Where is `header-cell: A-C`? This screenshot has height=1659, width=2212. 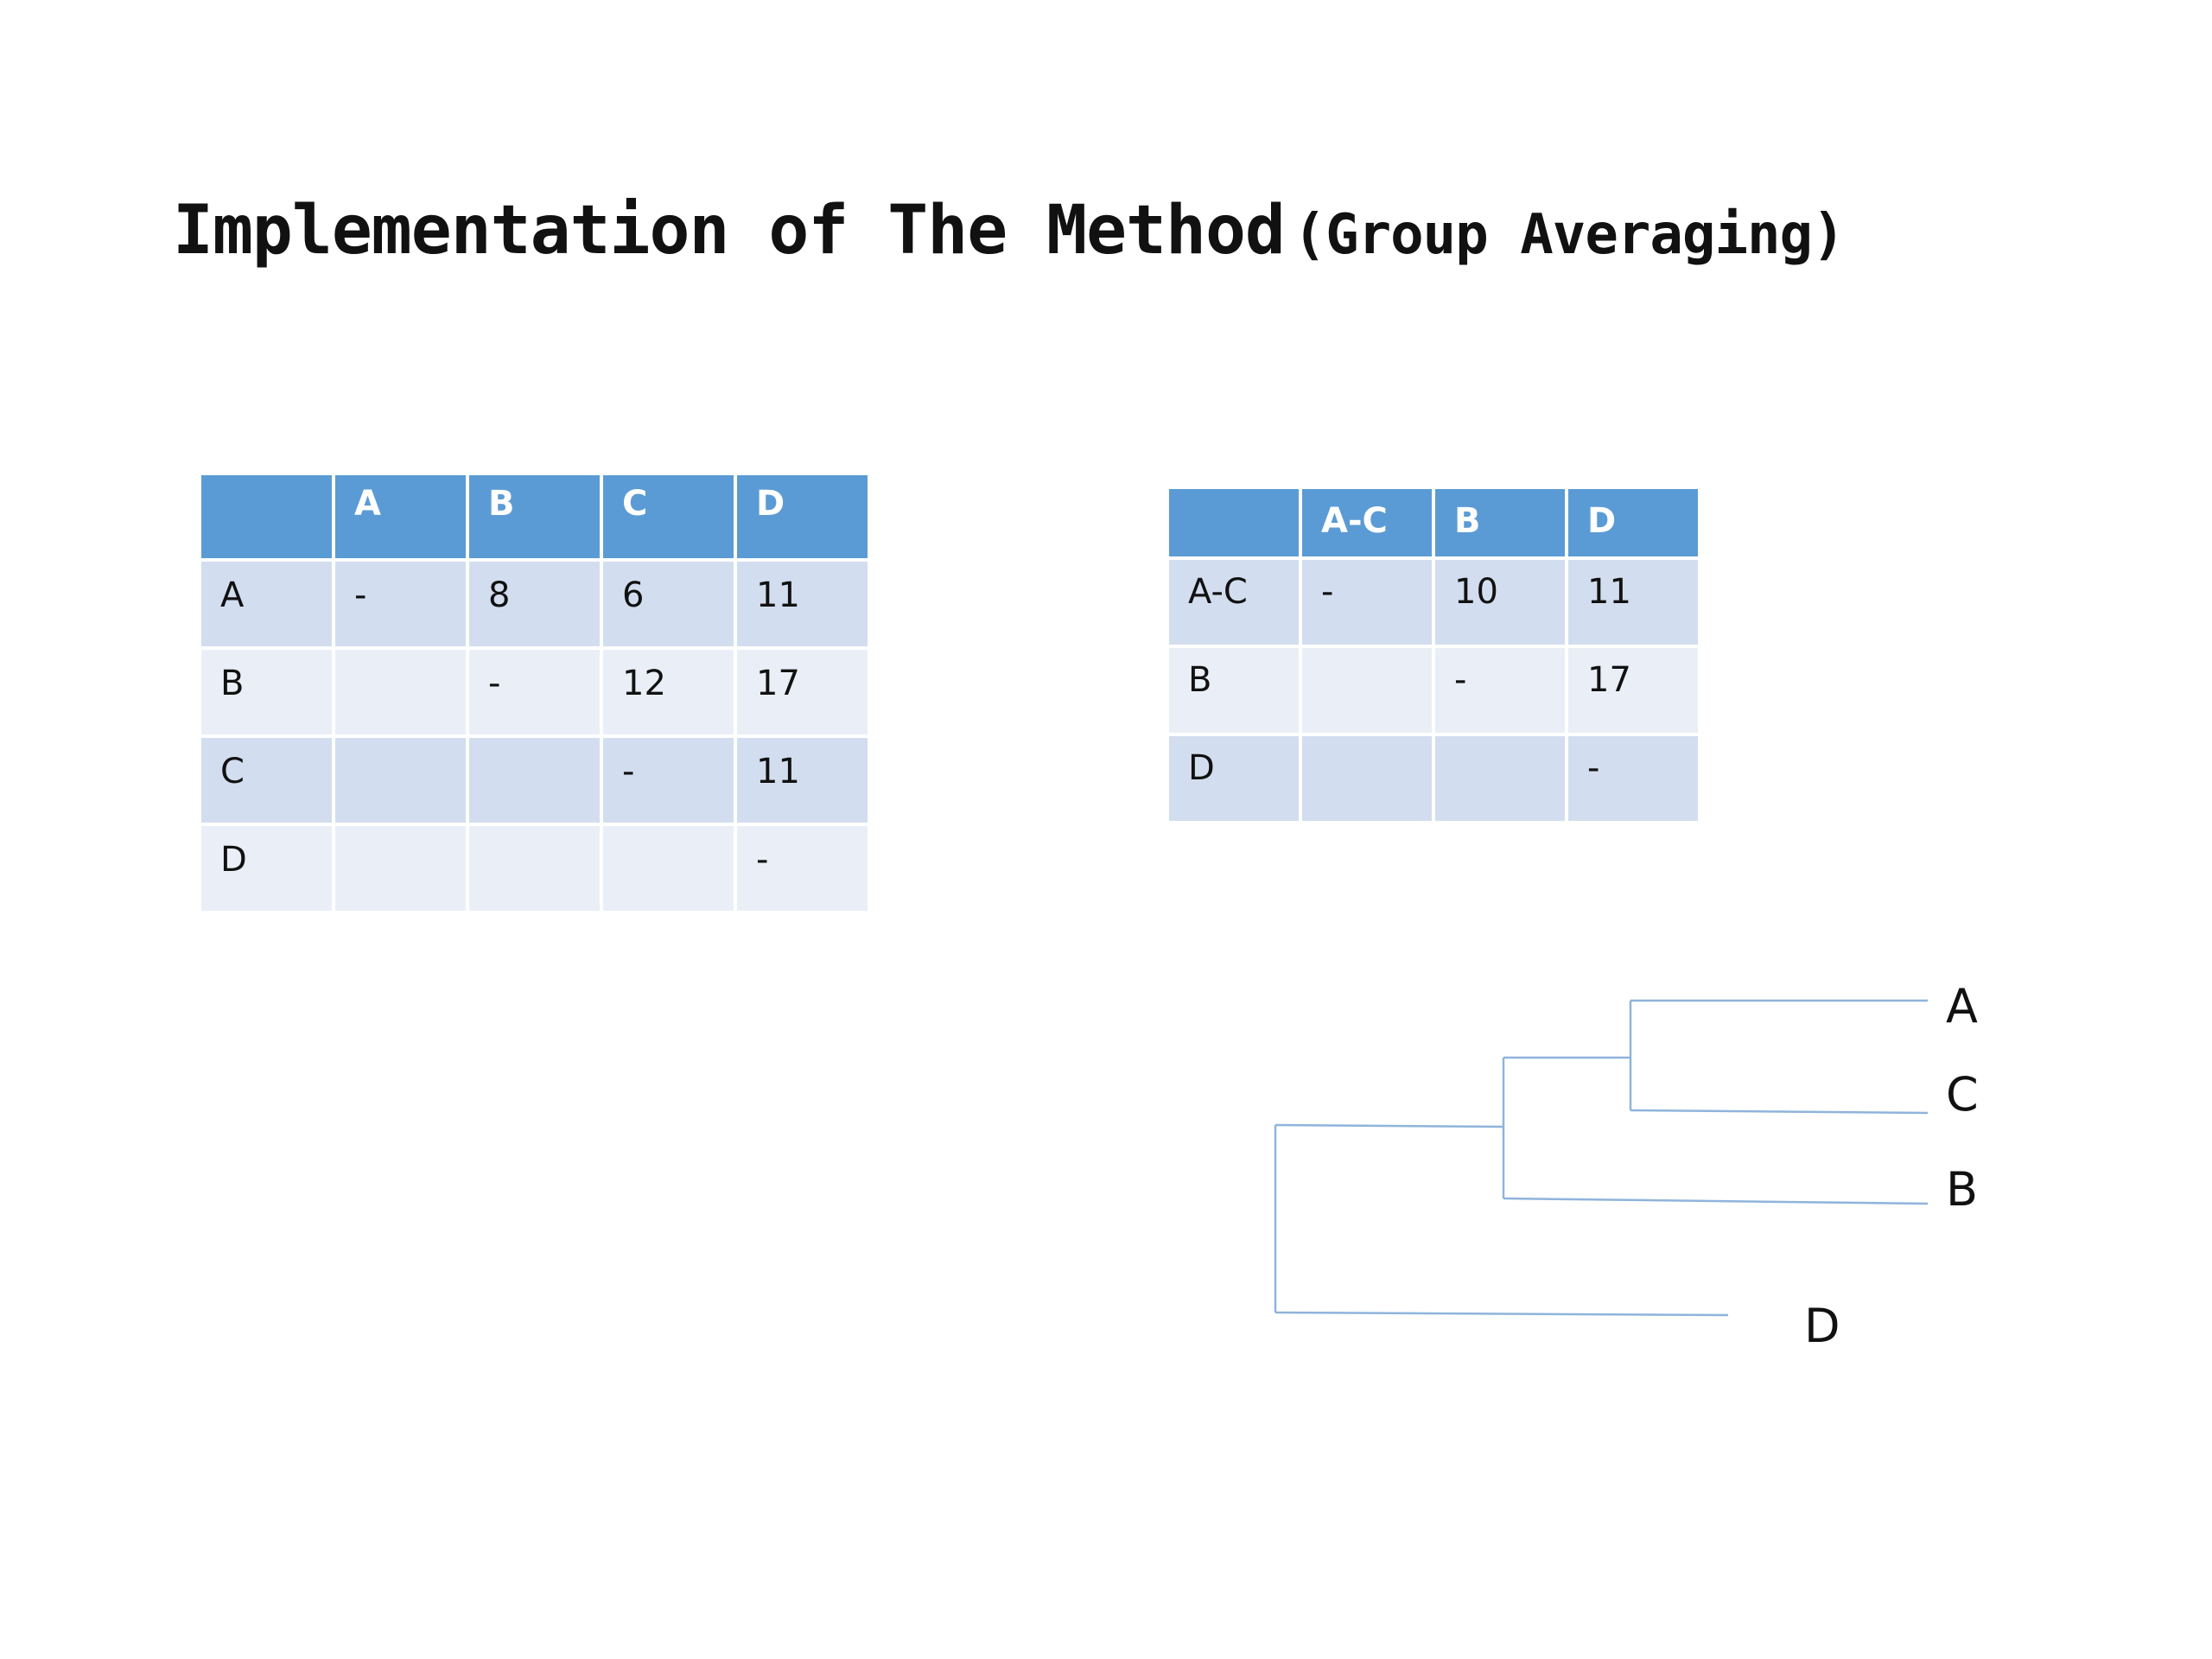 header-cell: A-C is located at coordinates (1367, 522).